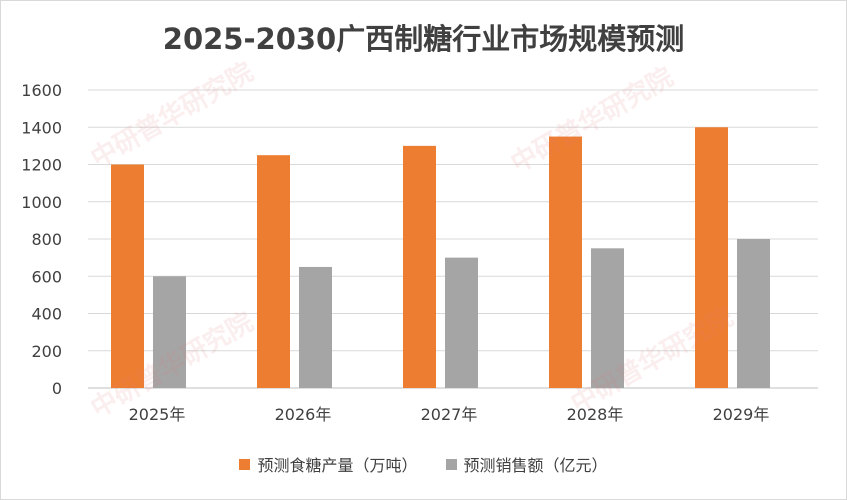  Describe the element at coordinates (41, 202) in the screenshot. I see `y-tick-label: 1000` at that location.